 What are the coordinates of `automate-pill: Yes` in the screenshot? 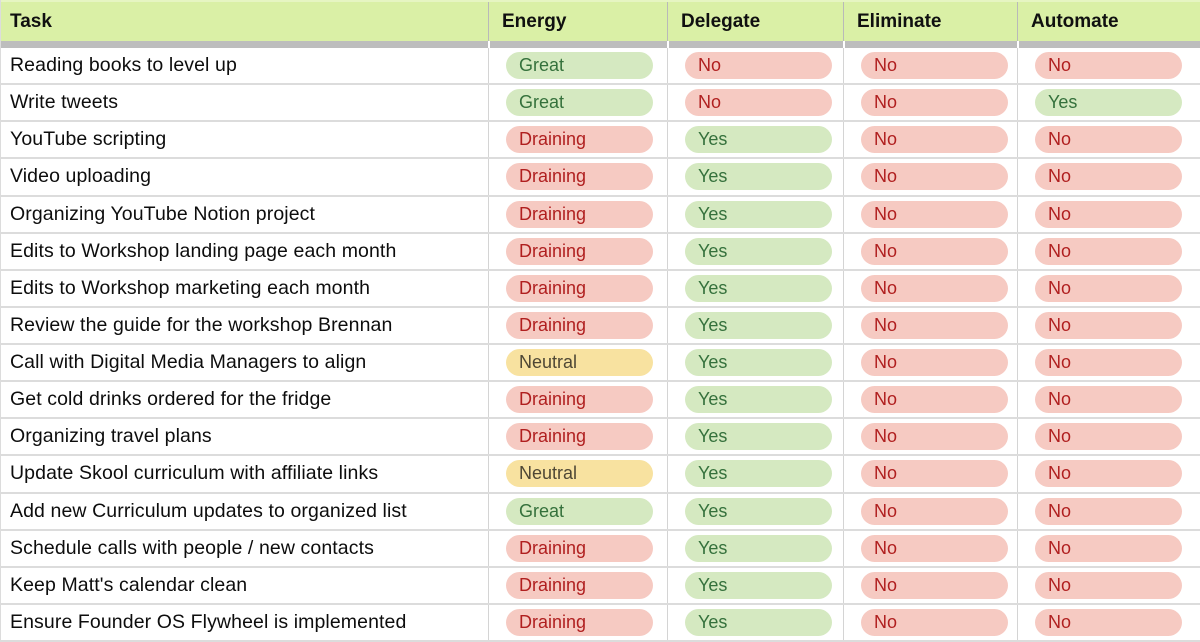 It's located at (1108, 103).